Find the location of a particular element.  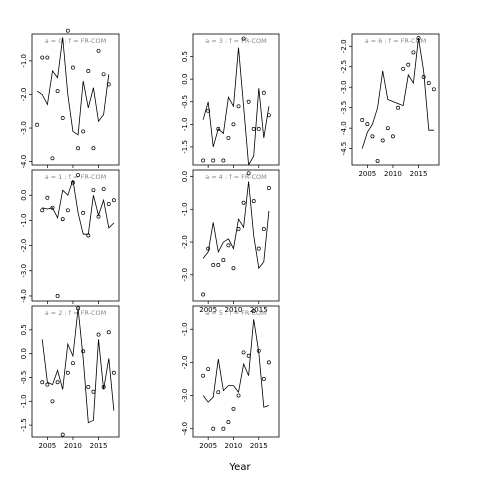

panel-strip-label: a = 0 : f = FR-COM is located at coordinates (76, 41).